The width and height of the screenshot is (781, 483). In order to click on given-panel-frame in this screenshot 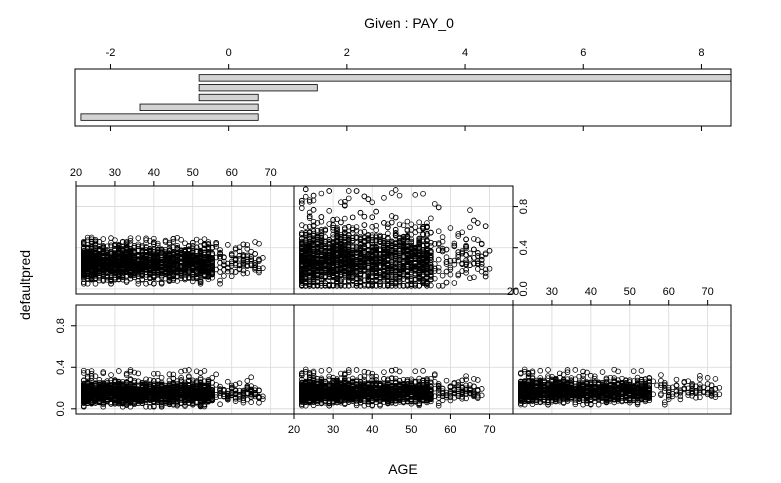, I will do `click(403, 97)`.